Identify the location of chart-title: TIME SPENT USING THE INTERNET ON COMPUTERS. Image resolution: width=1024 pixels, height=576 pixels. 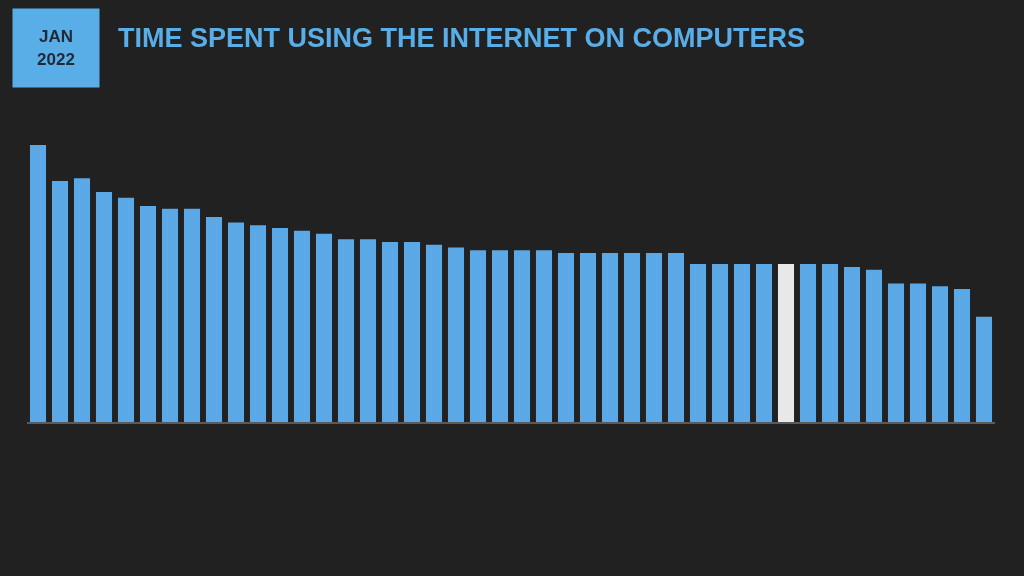
(462, 38).